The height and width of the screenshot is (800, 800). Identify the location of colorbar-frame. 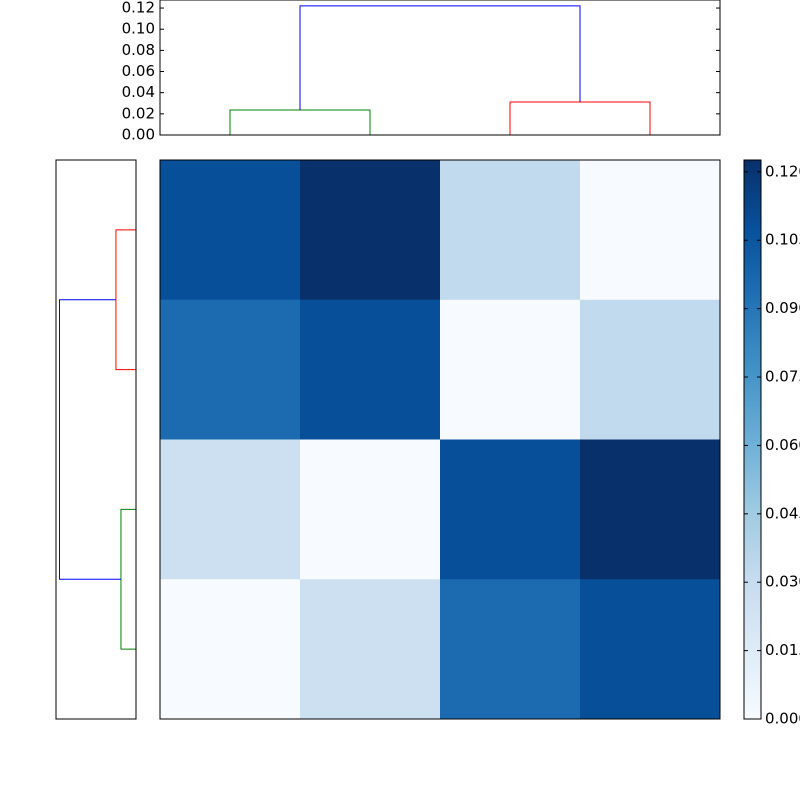
(752, 439).